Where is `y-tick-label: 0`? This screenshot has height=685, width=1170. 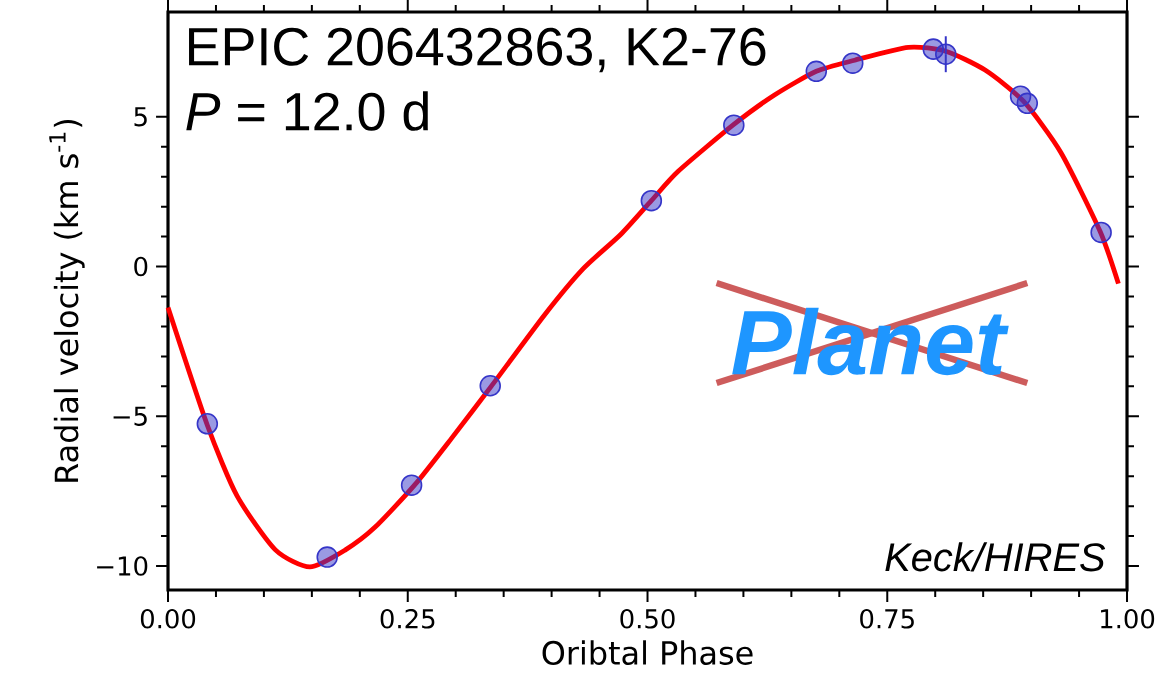
y-tick-label: 0 is located at coordinates (141, 266).